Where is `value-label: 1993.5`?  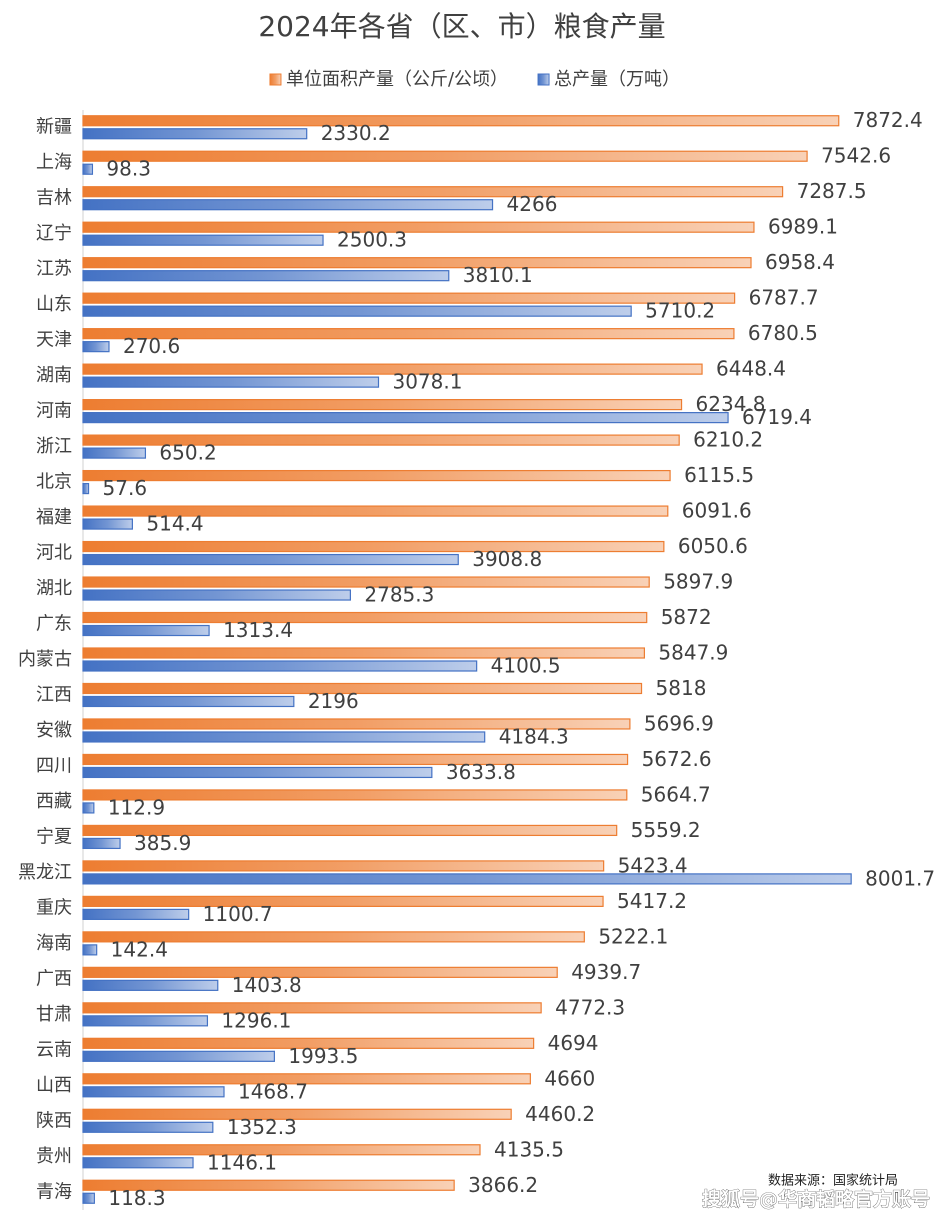
value-label: 1993.5 is located at coordinates (323, 1056).